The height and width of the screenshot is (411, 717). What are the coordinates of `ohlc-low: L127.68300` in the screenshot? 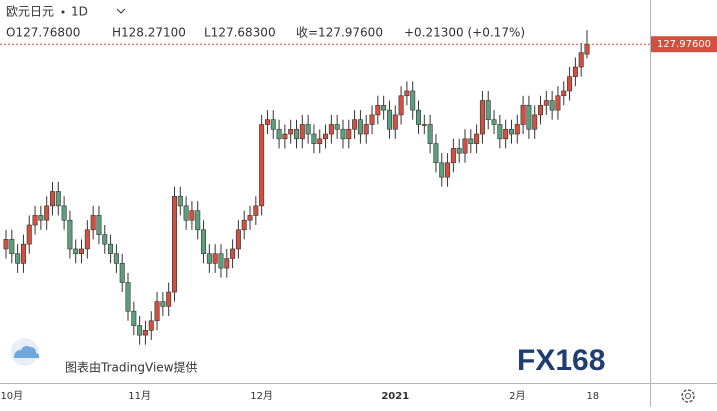 It's located at (240, 33).